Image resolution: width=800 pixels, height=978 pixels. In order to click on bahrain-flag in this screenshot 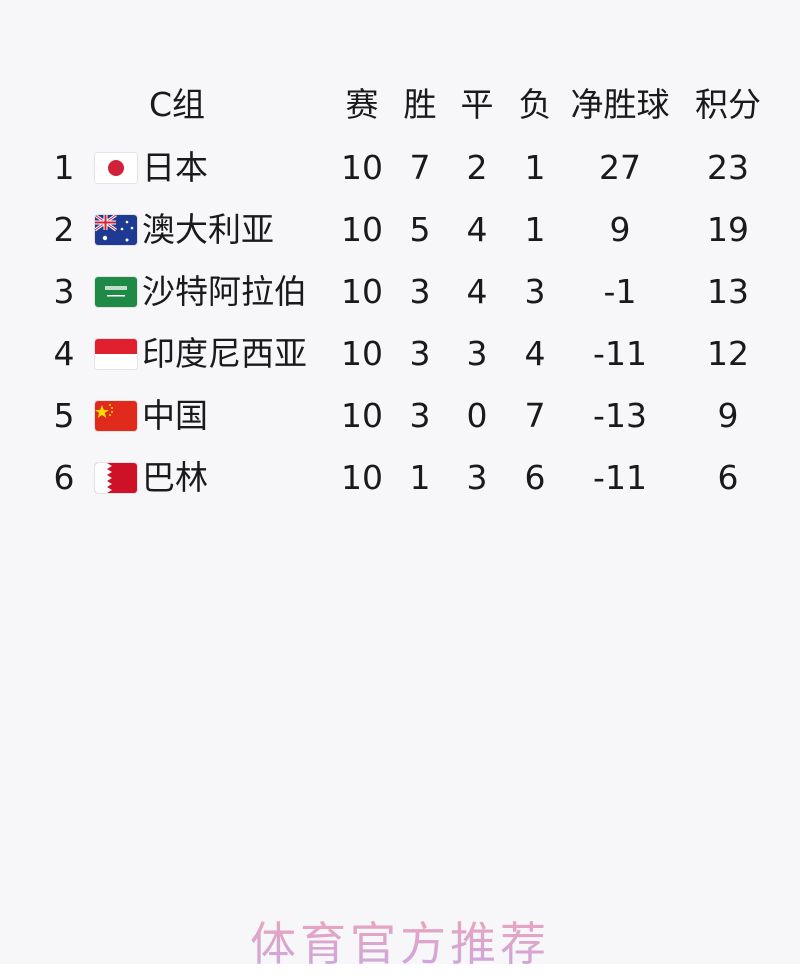, I will do `click(116, 478)`.